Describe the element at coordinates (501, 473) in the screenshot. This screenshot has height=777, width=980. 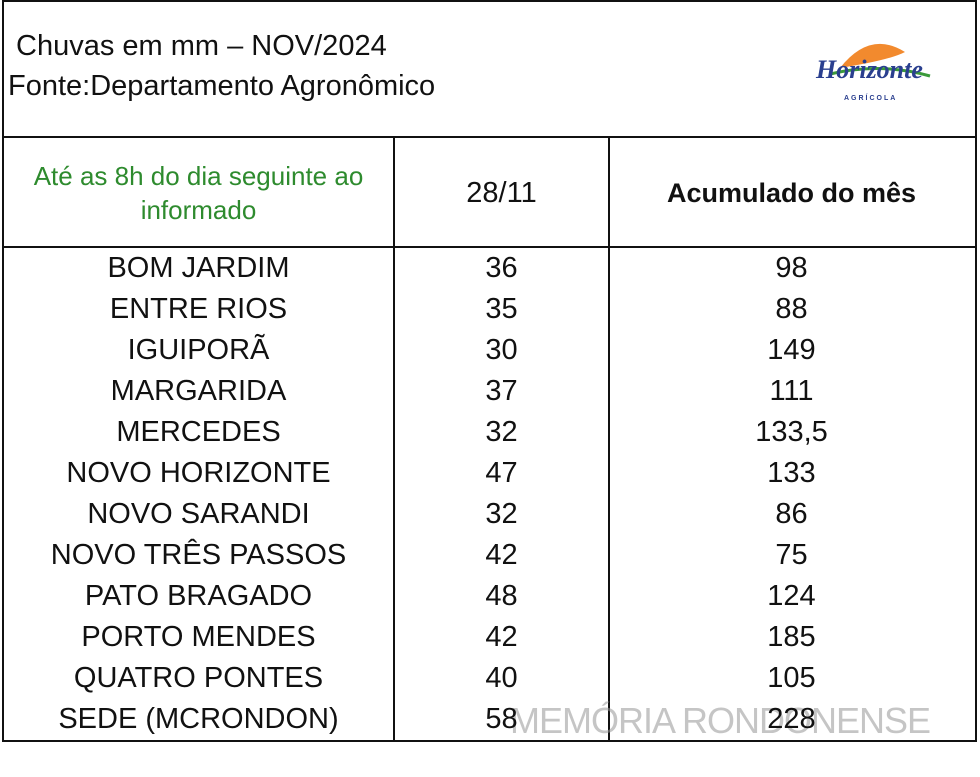
I see `value-cell: 47` at that location.